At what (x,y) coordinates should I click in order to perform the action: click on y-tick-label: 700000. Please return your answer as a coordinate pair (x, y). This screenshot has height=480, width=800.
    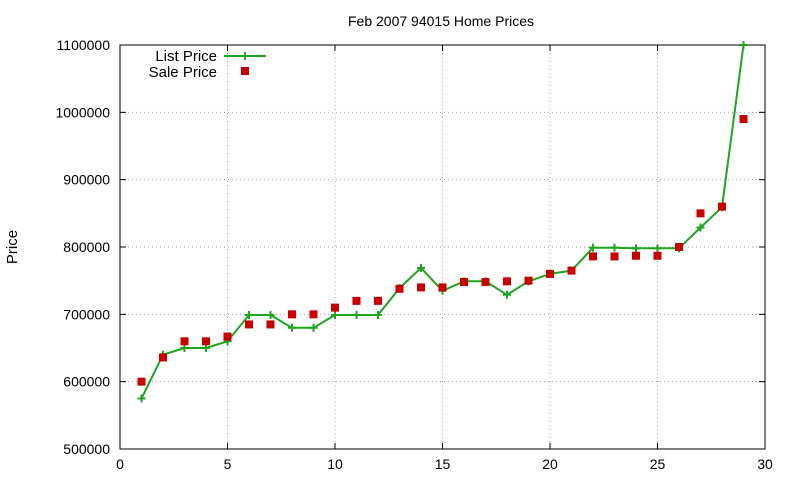
    Looking at the image, I should click on (86, 314).